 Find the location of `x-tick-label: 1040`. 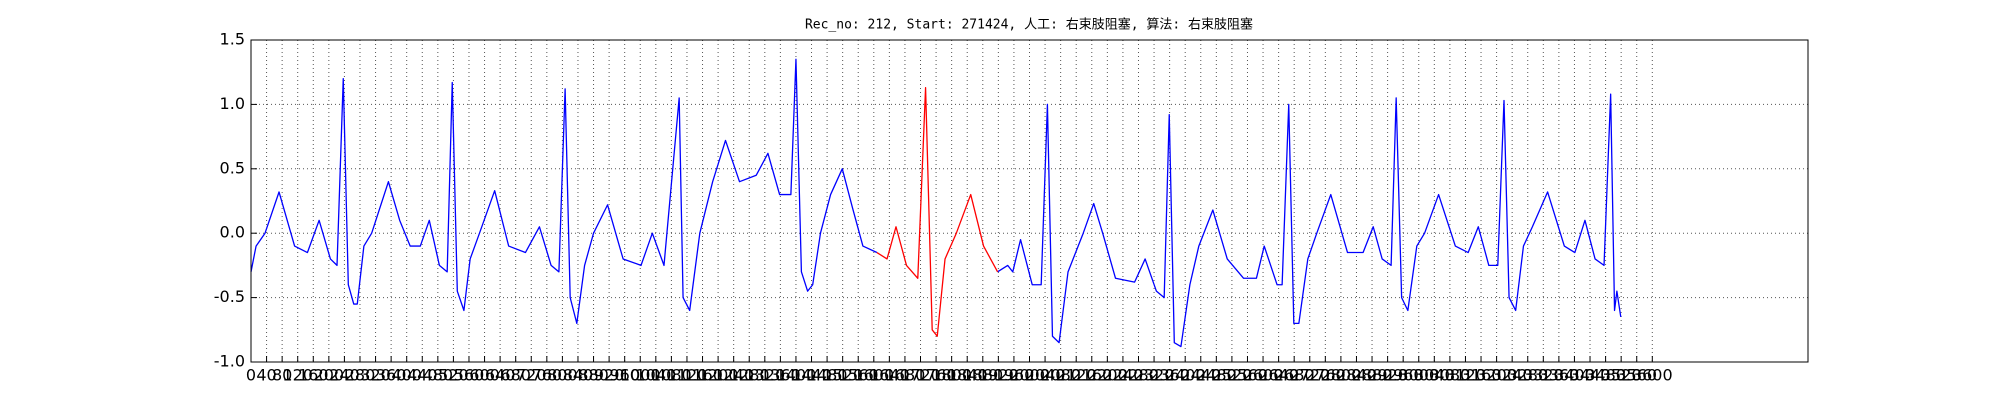

x-tick-label: 1040 is located at coordinates (655, 375).